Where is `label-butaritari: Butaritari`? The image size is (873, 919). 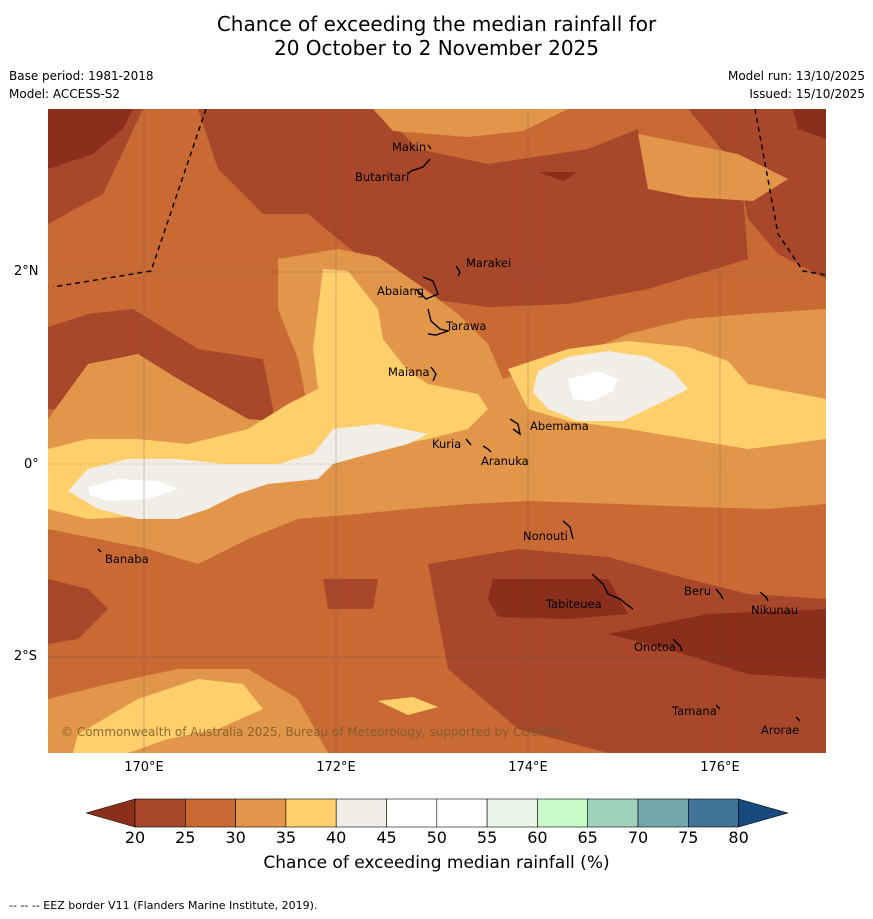
label-butaritari: Butaritari is located at coordinates (382, 177).